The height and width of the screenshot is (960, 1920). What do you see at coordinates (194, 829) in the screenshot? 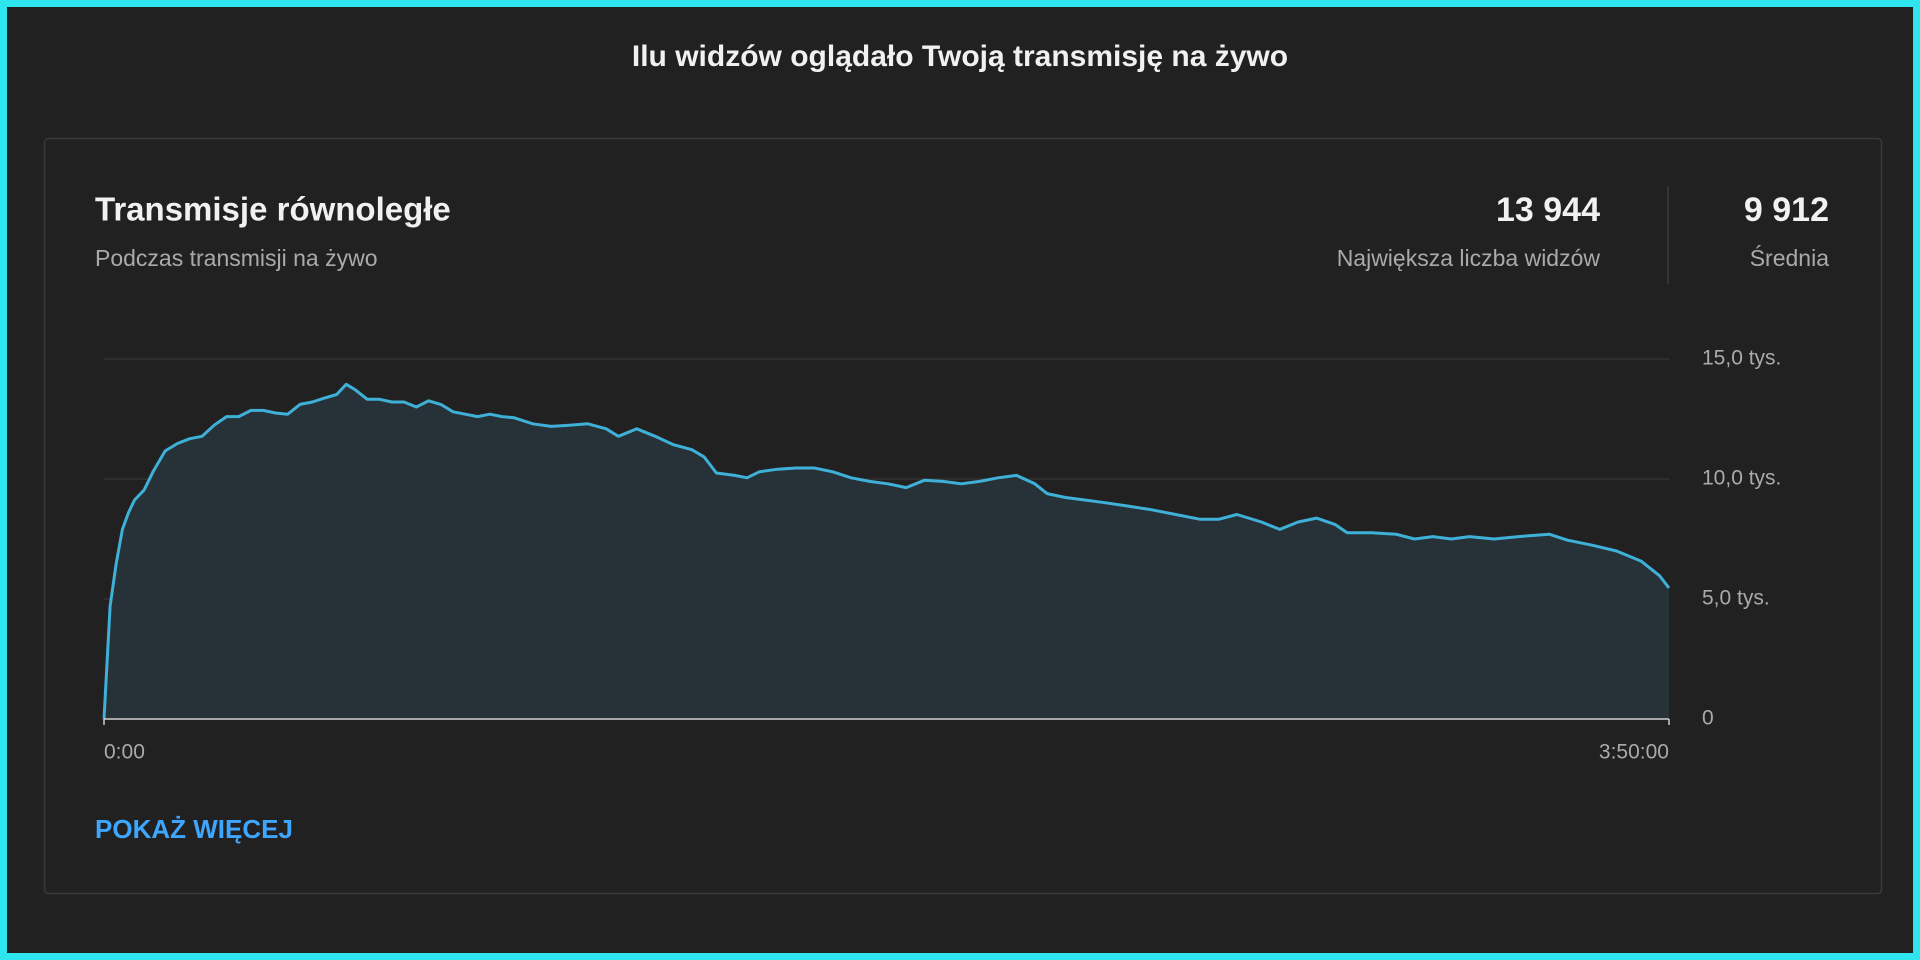
I see `show-more: POKAŻ WIĘCEJ` at bounding box center [194, 829].